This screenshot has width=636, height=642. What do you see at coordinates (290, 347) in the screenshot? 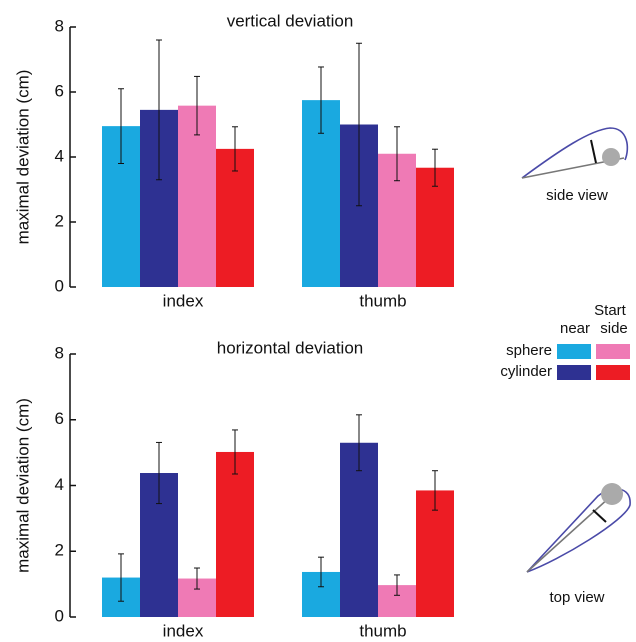
I see `chart-title: horizontal deviation` at bounding box center [290, 347].